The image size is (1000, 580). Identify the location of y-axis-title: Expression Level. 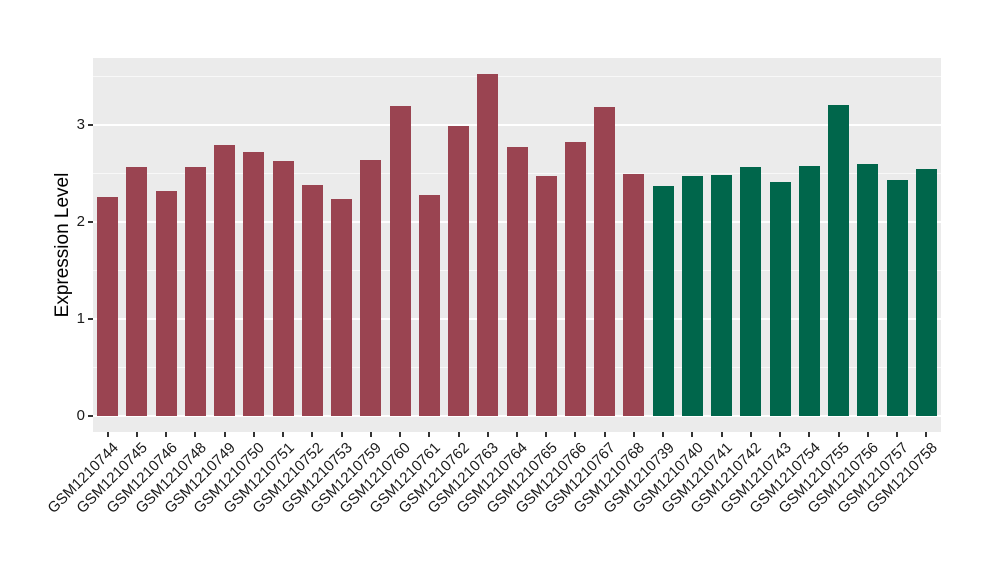
(62, 245).